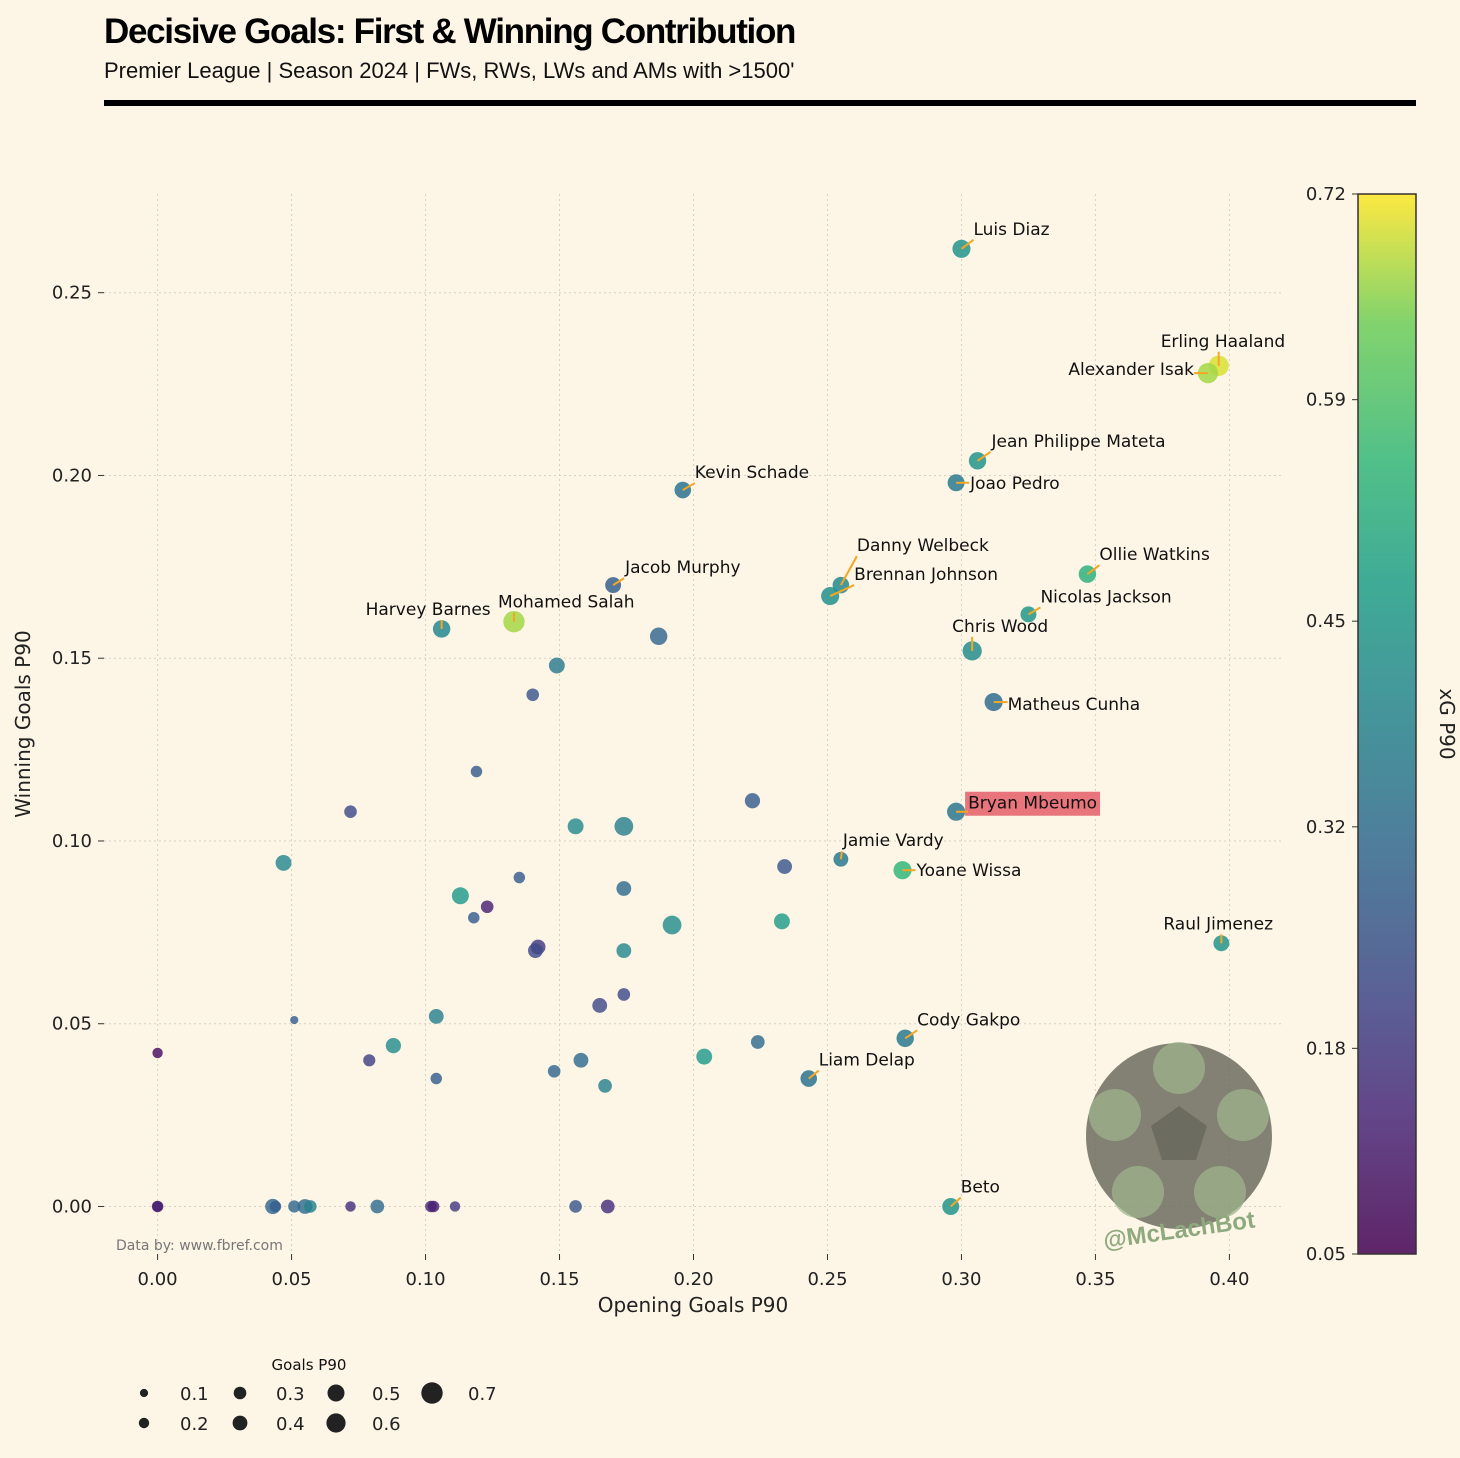 The image size is (1460, 1458). What do you see at coordinates (1000, 627) in the screenshot?
I see `player-label: Chris Wood` at bounding box center [1000, 627].